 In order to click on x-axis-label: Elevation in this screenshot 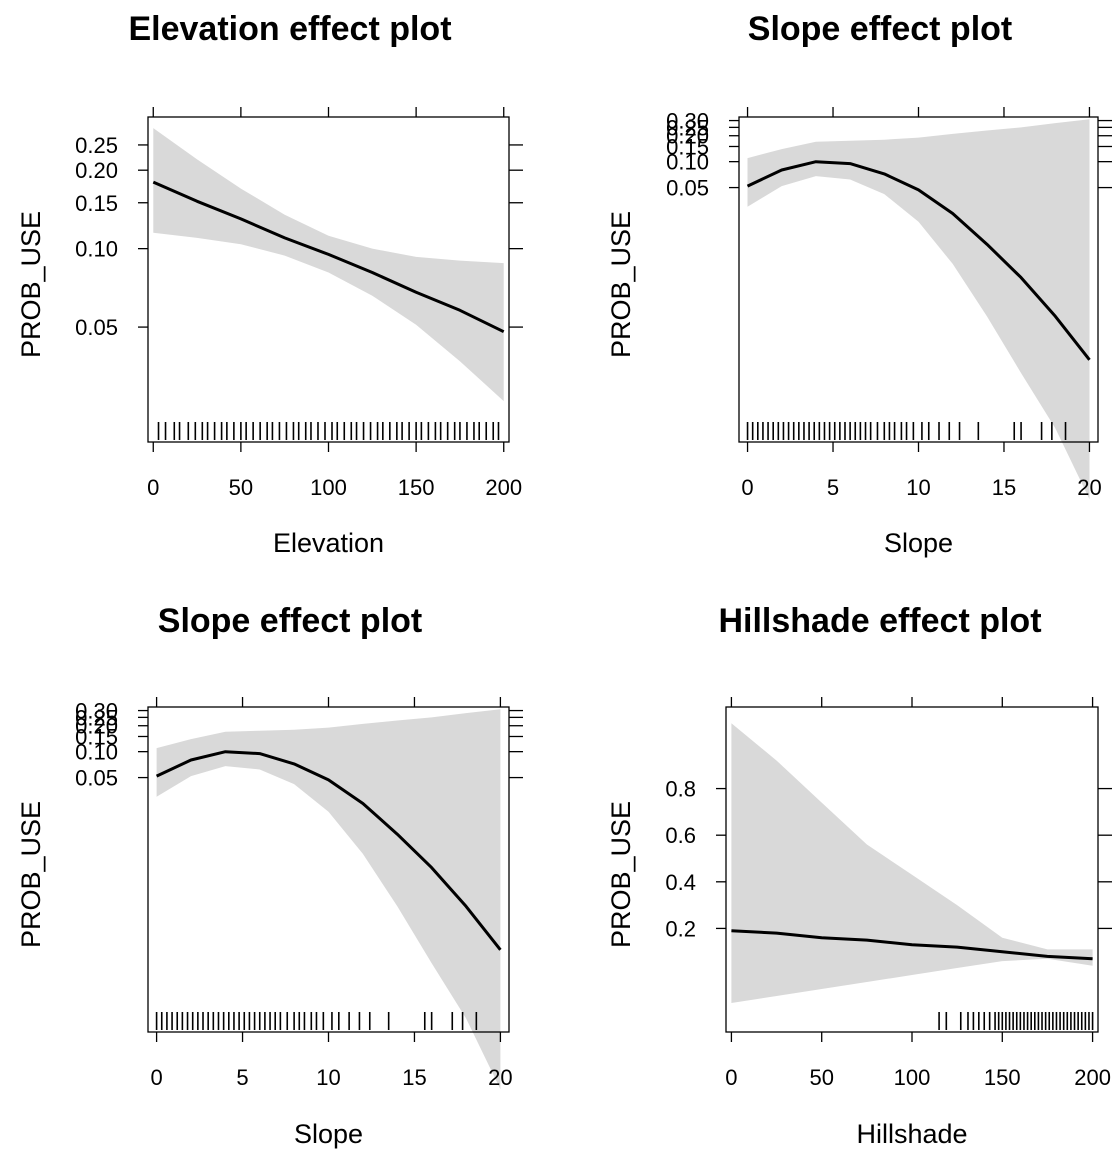, I will do `click(328, 543)`.